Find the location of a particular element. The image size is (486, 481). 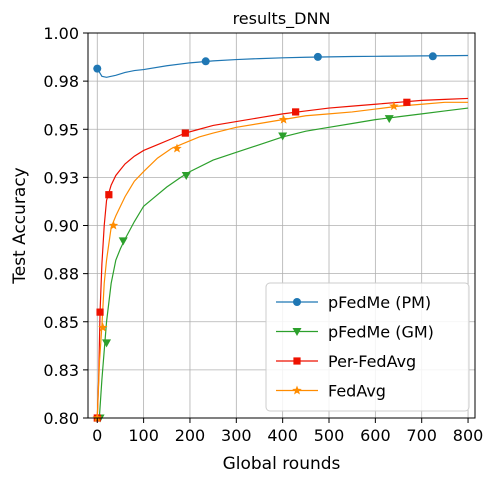

legend-box is located at coordinates (367, 347).